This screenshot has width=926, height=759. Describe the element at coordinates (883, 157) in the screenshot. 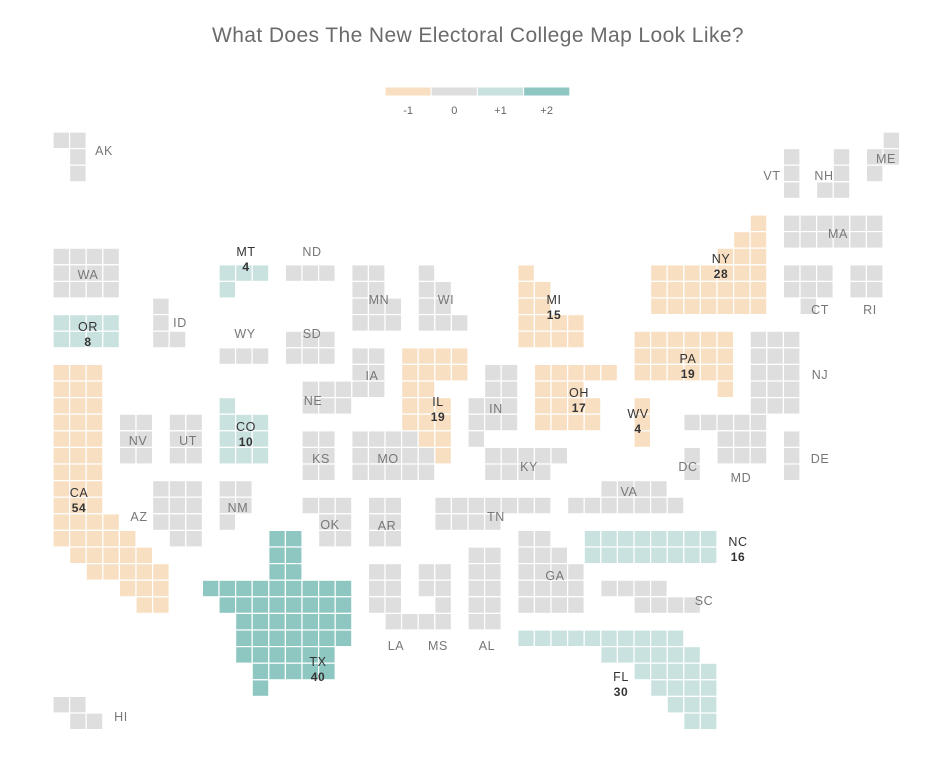

I see `state-me` at that location.